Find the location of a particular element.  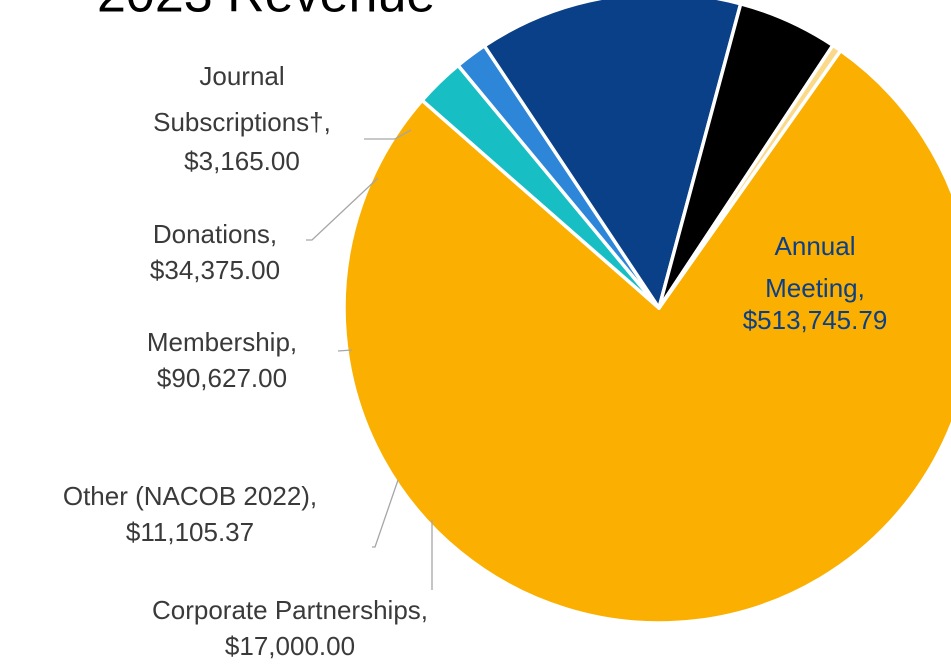

leader-line-membership is located at coordinates (345, 350).